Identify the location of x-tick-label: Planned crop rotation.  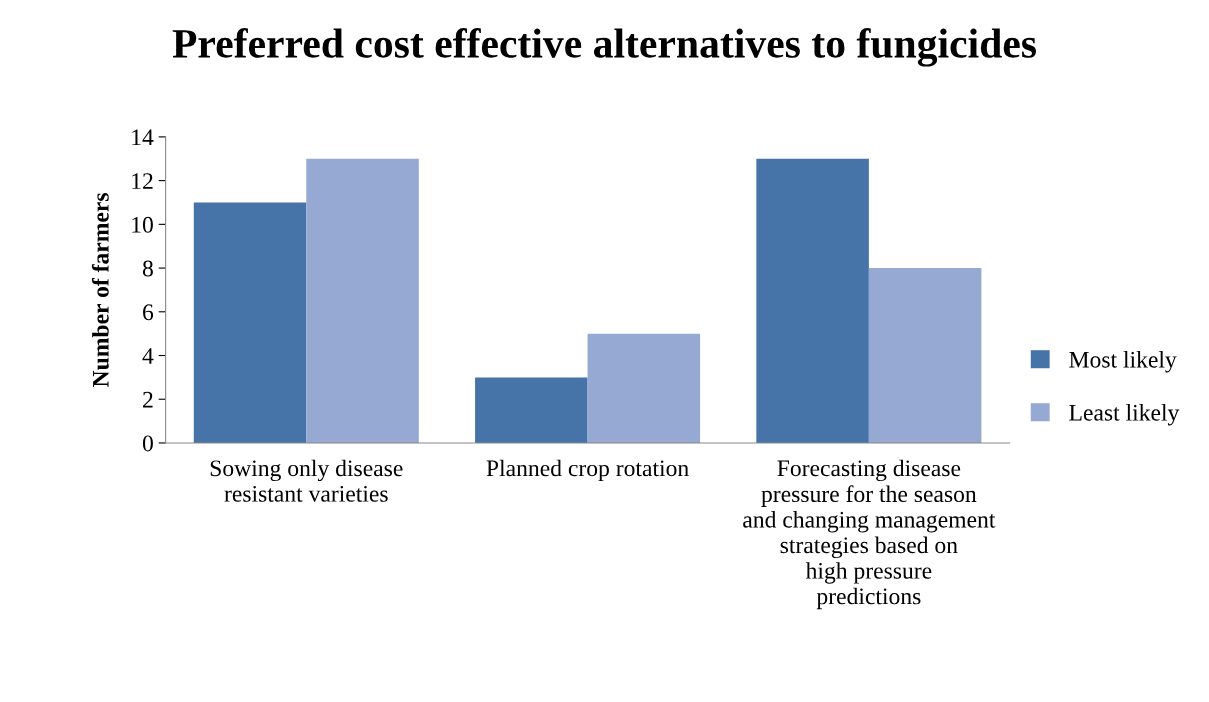
(587, 470).